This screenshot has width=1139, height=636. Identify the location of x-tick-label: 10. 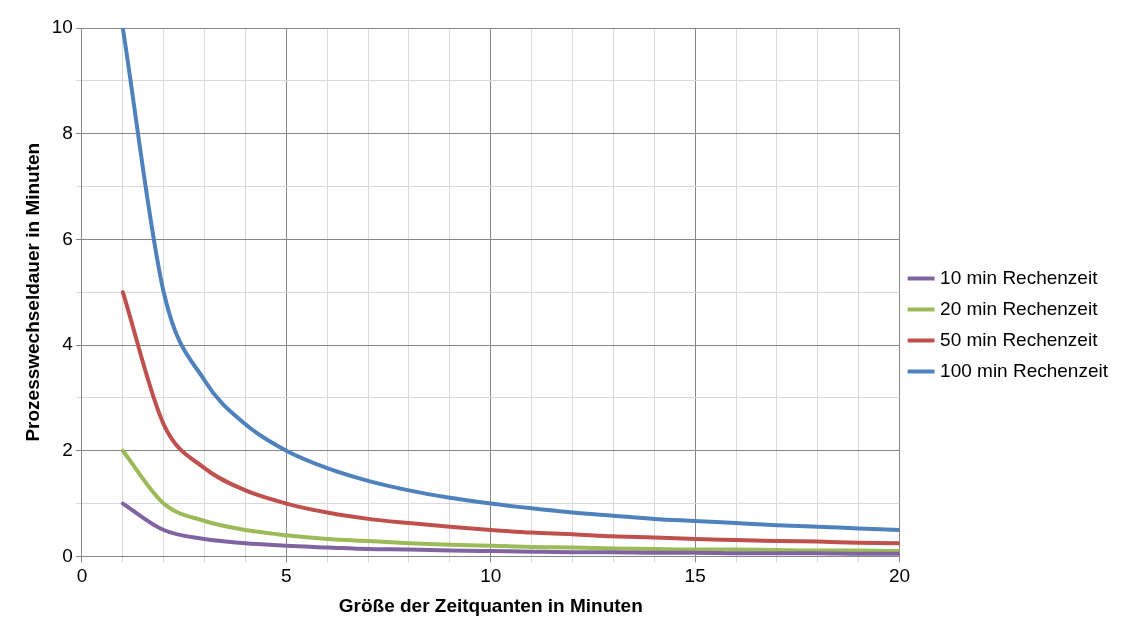
(491, 576).